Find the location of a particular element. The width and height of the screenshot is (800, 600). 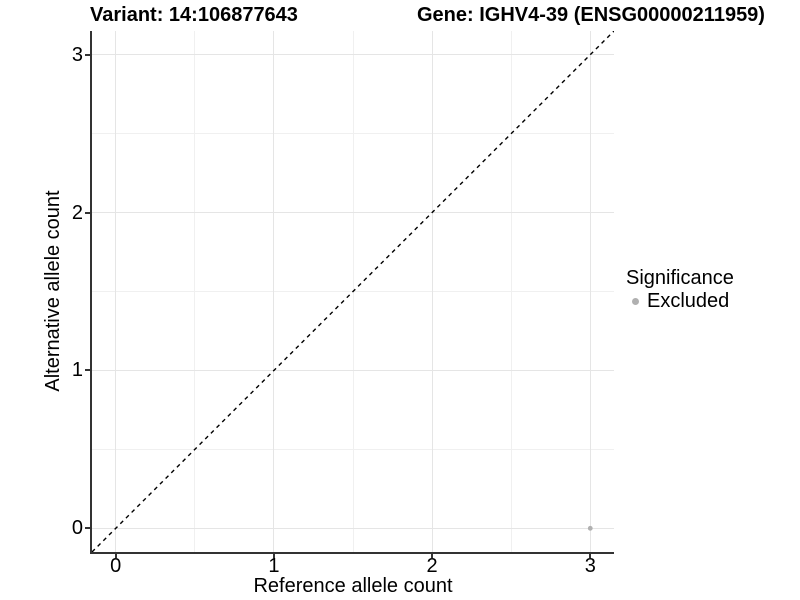

y-tick-label: 2 is located at coordinates (77, 212).